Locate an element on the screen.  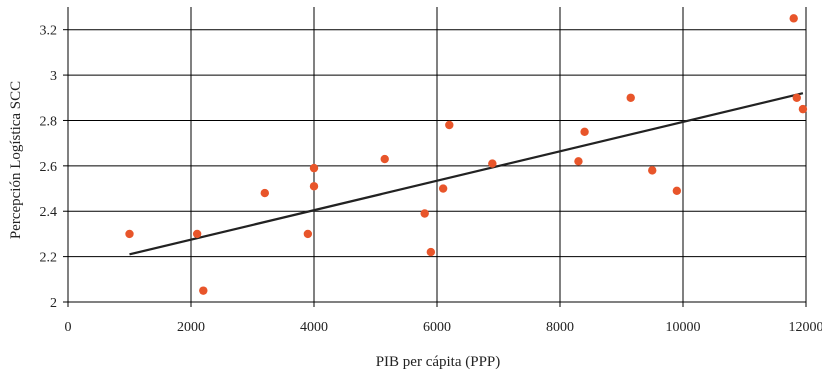
y-tick-label-2: 2.4 is located at coordinates (49, 212).